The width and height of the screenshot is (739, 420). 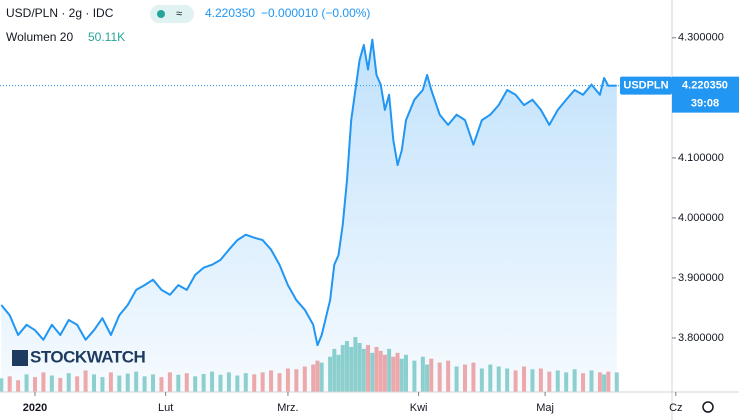 I want to click on logo-icon, so click(x=20, y=358).